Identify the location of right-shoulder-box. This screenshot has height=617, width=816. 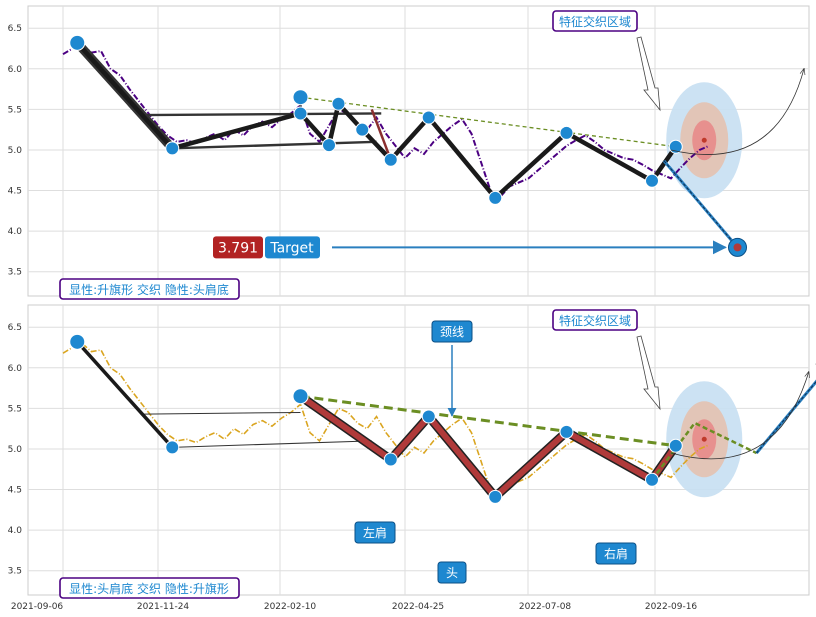
(616, 553).